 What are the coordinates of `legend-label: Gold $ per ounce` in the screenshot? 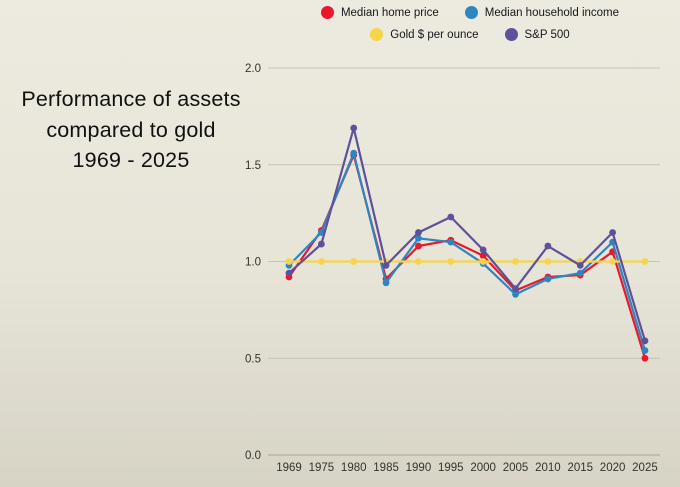 It's located at (434, 34).